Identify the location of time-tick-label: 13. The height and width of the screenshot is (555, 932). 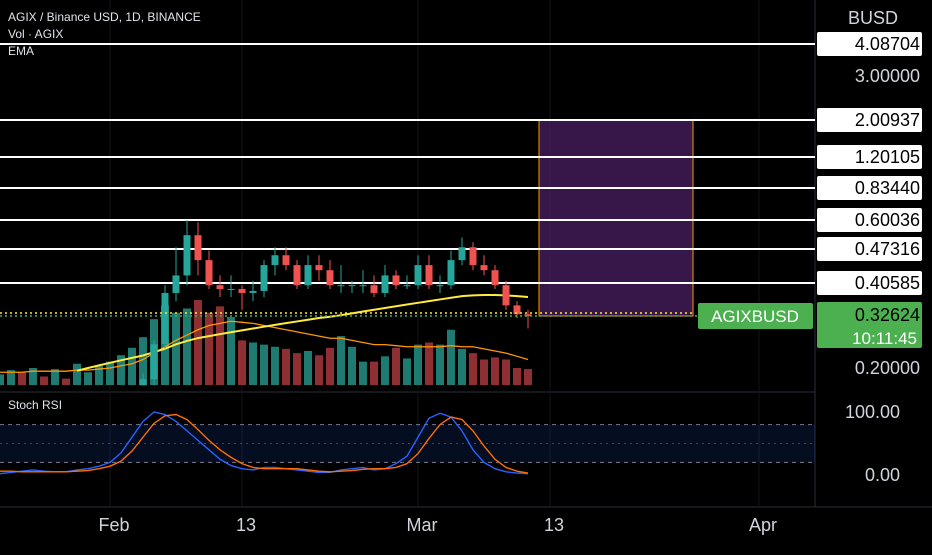
(554, 525).